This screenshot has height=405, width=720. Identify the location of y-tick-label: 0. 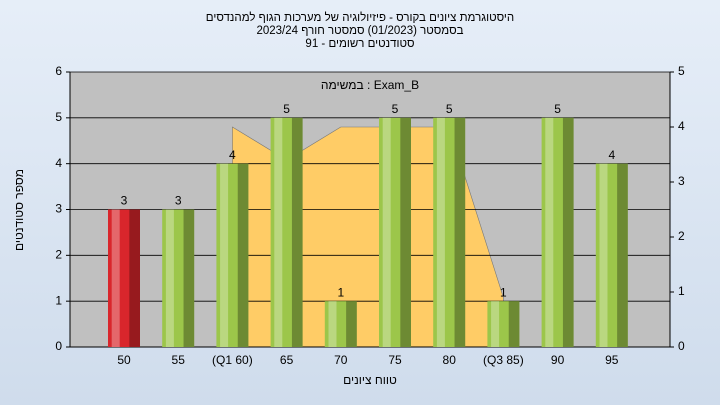
(58, 346).